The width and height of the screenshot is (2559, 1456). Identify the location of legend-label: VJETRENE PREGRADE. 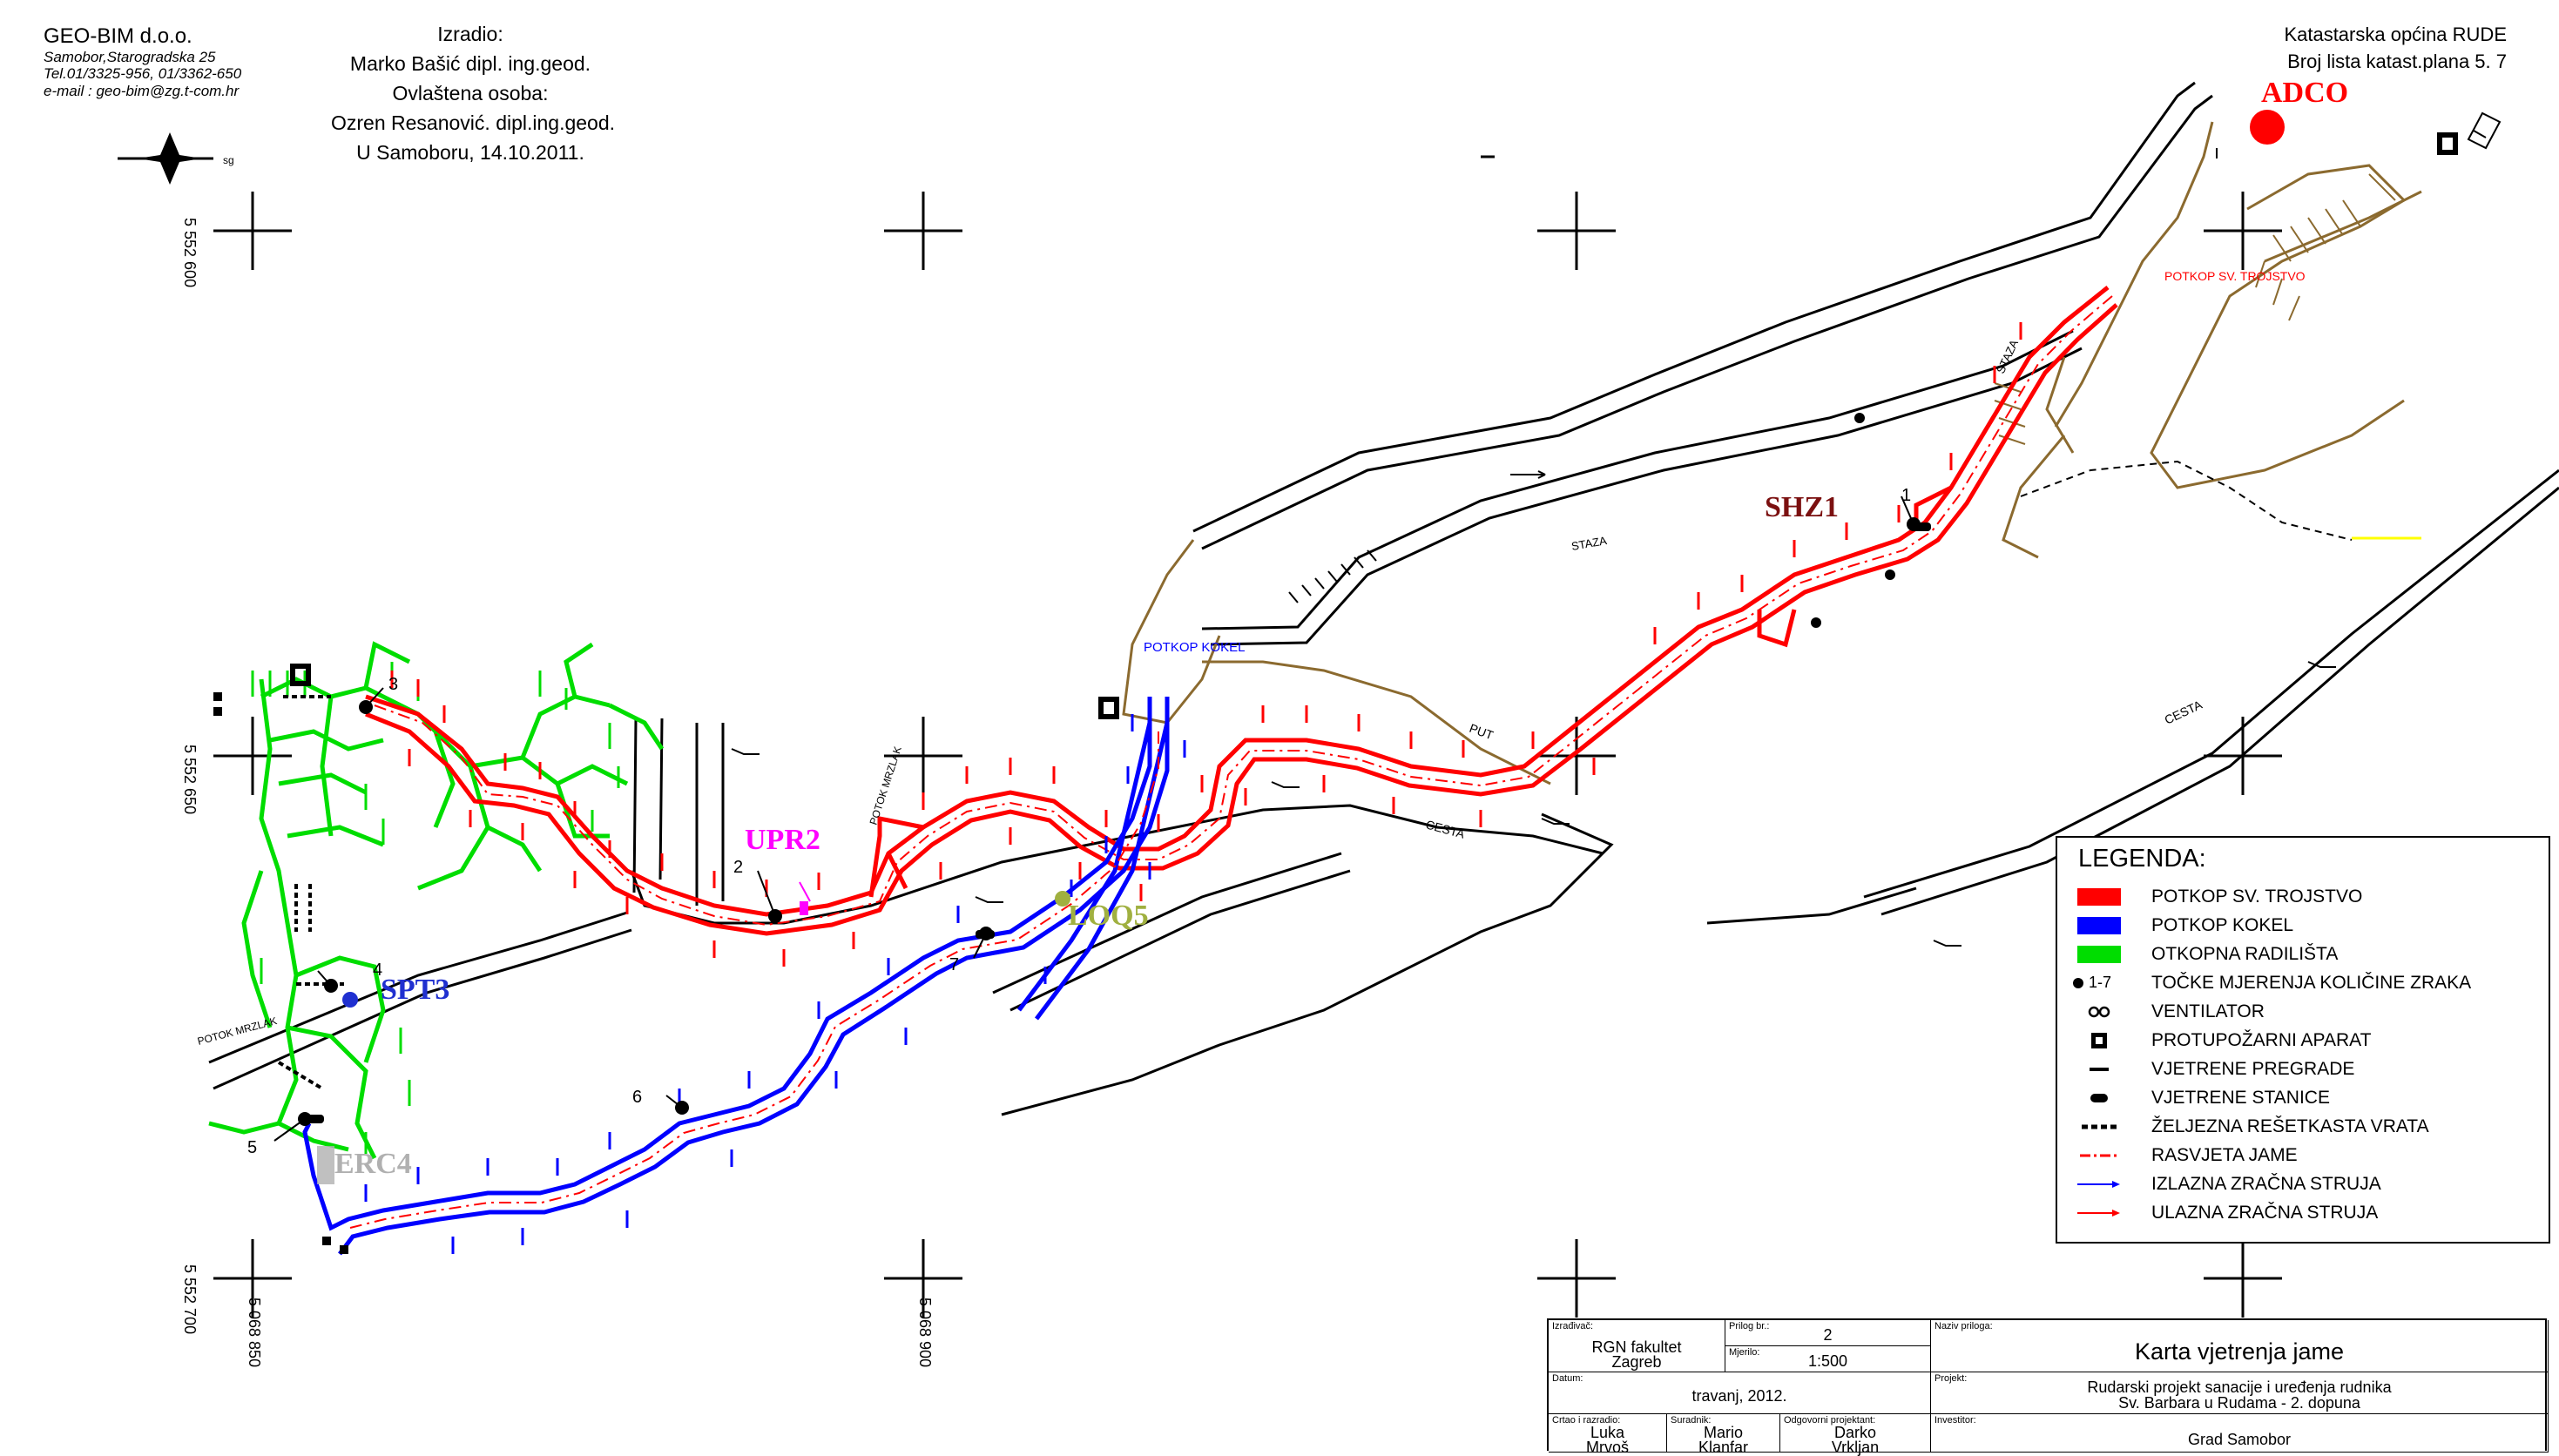
(2253, 1068).